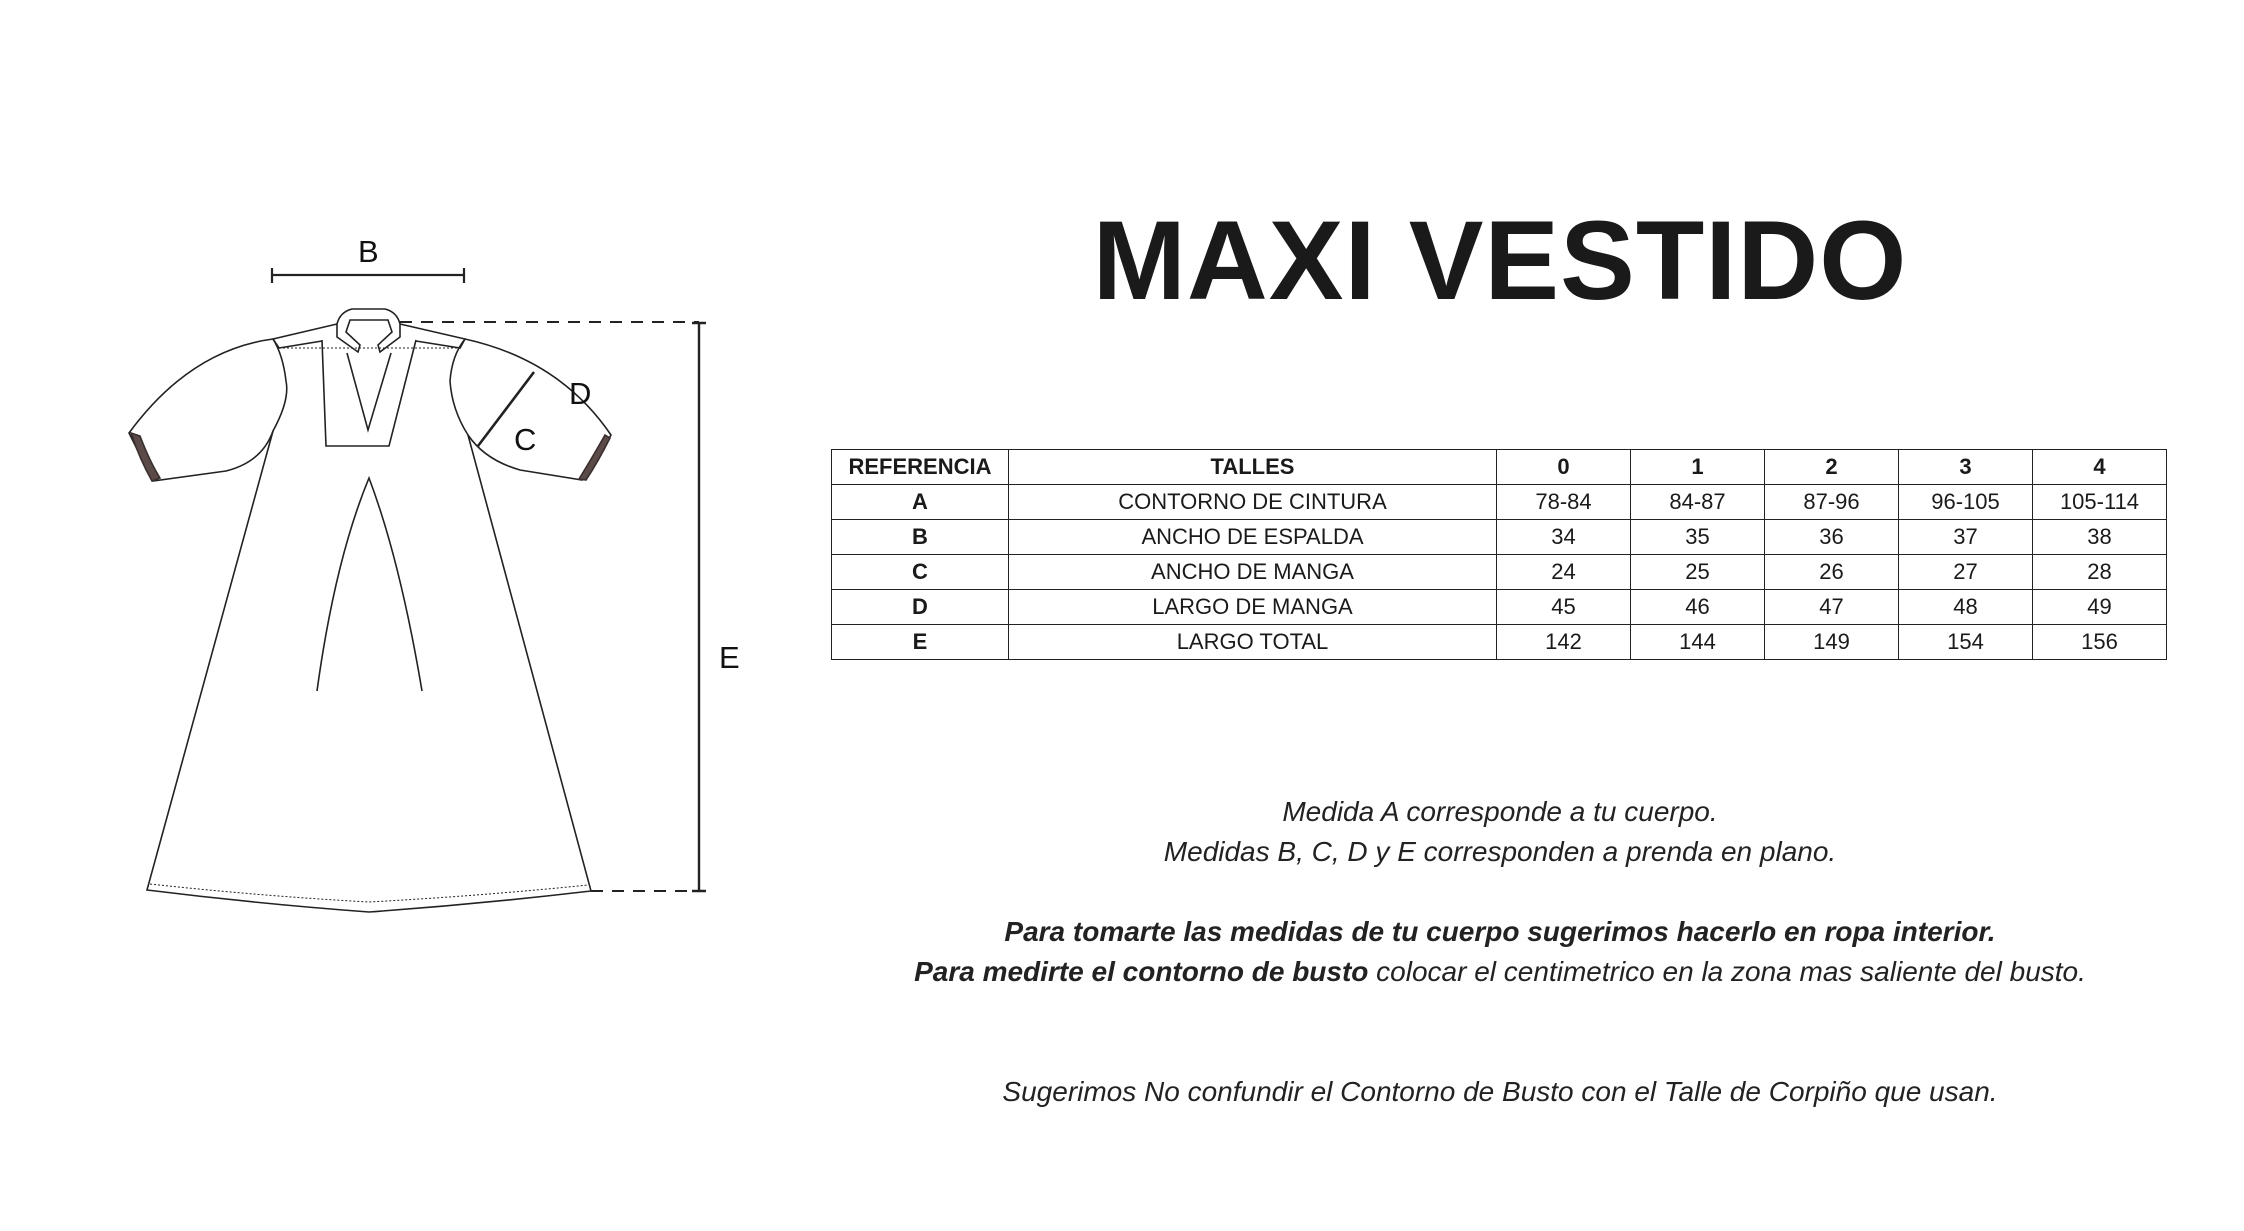 The image size is (2244, 1231). What do you see at coordinates (1697, 642) in the screenshot?
I see `cell: 144` at bounding box center [1697, 642].